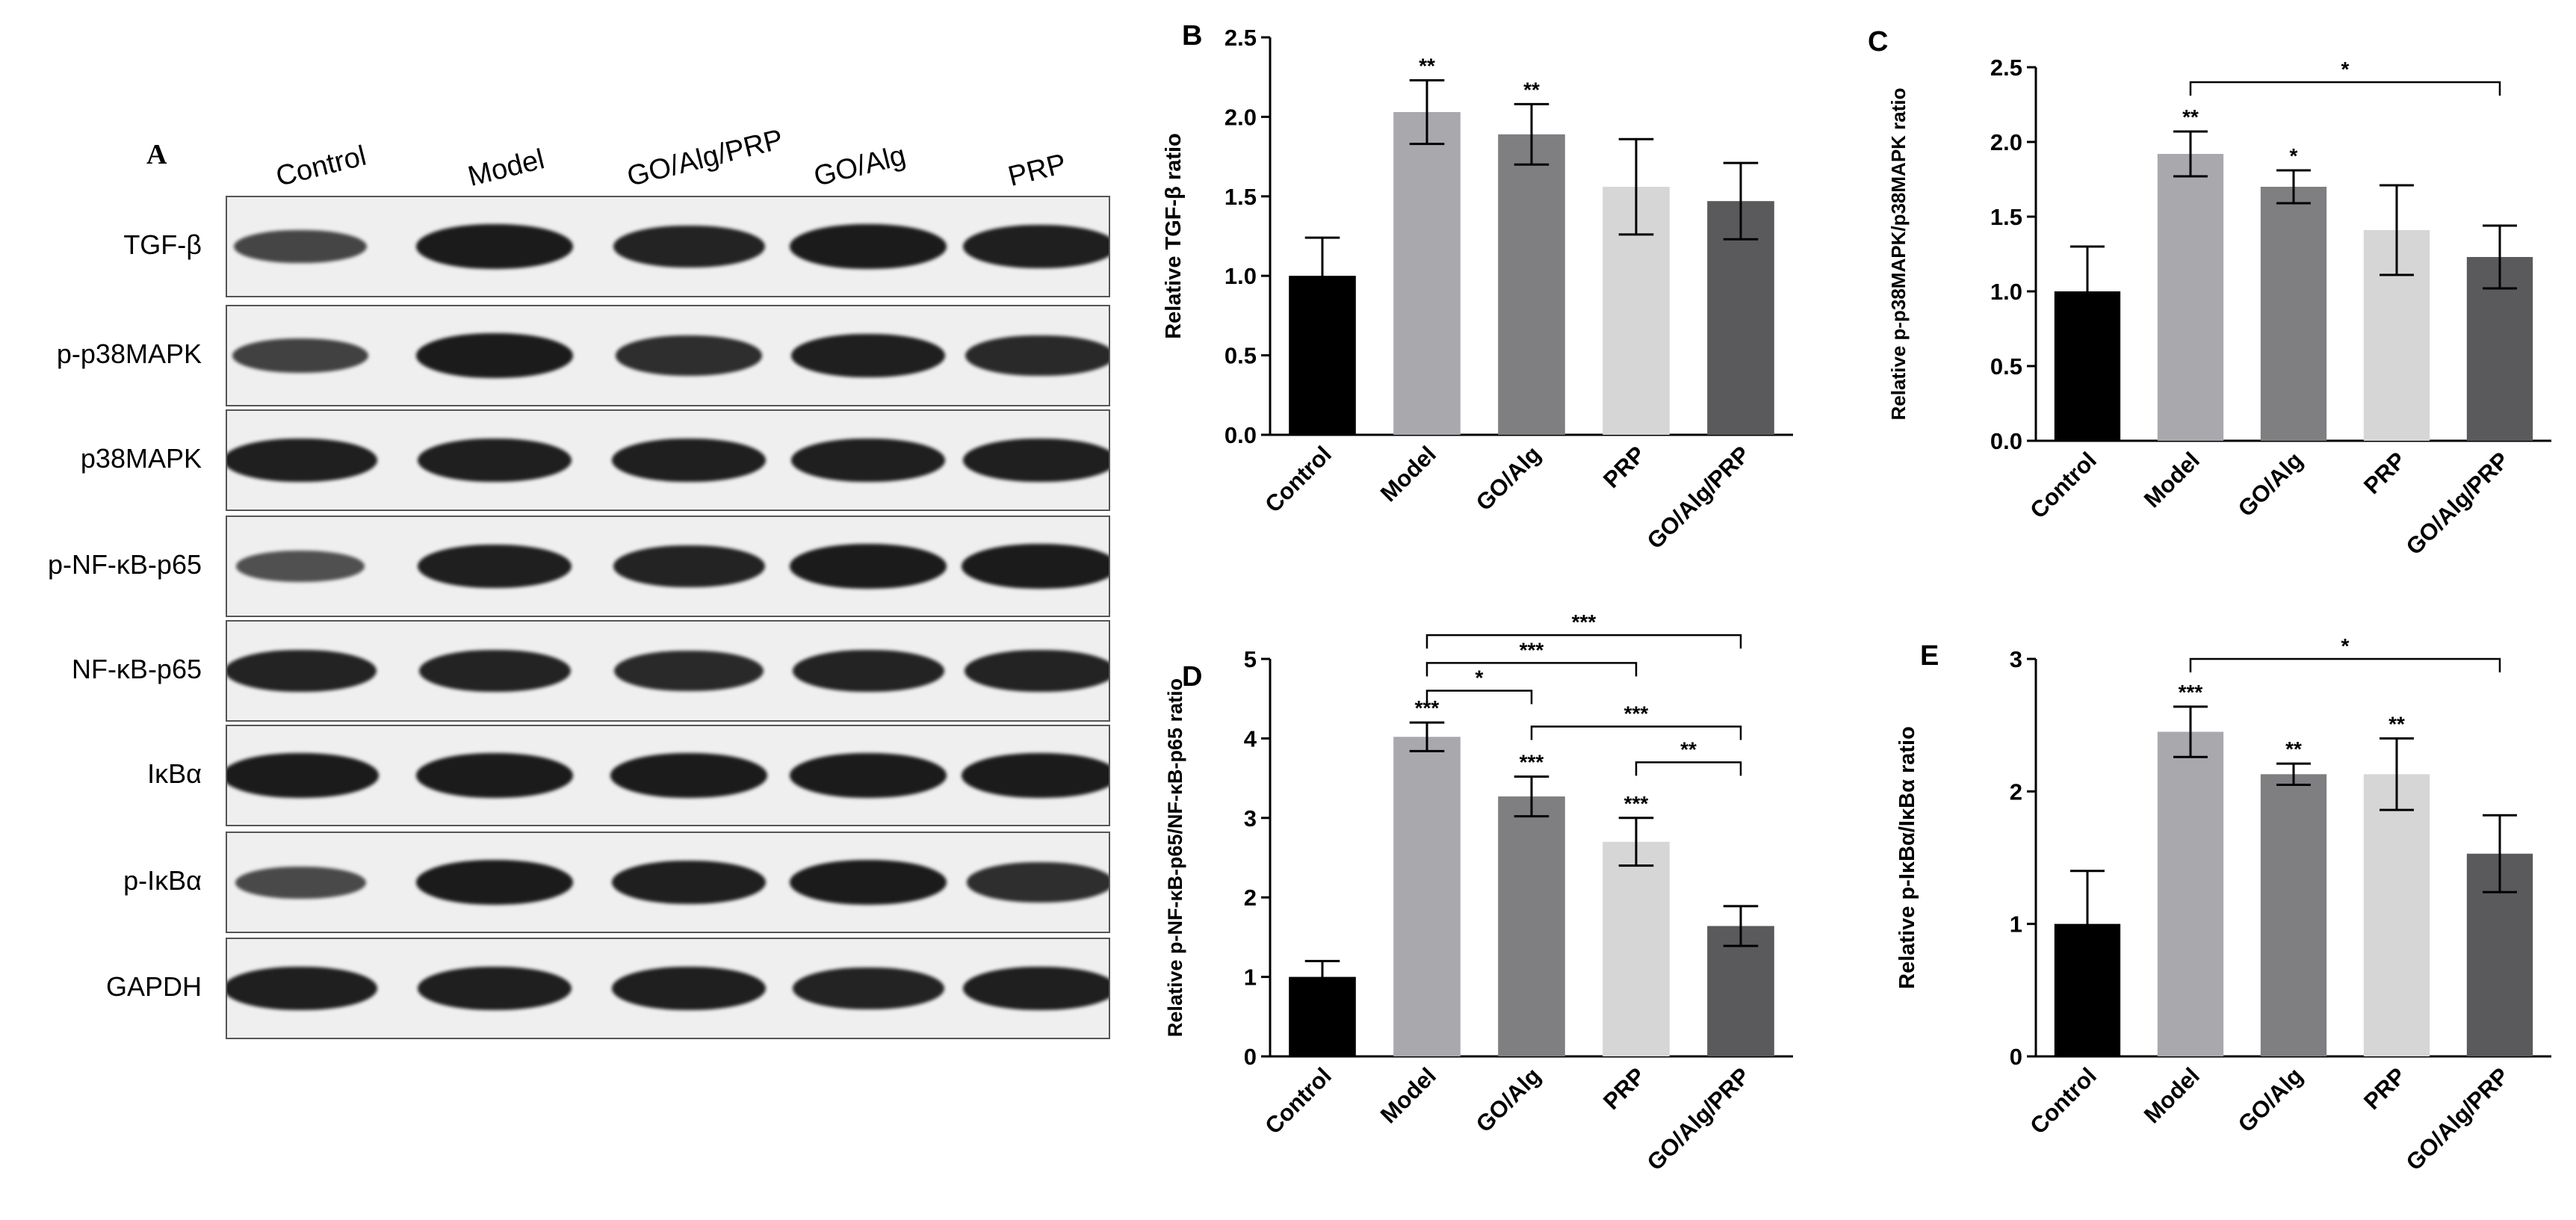 The height and width of the screenshot is (1220, 2576). What do you see at coordinates (1688, 749) in the screenshot?
I see `bracket-label: **` at bounding box center [1688, 749].